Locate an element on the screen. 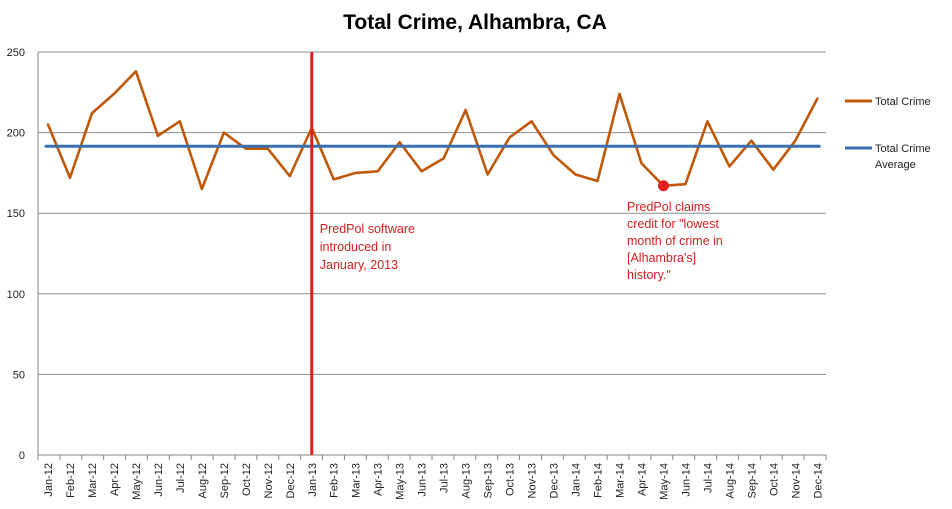 The width and height of the screenshot is (952, 509). x-tick-label: May-14 is located at coordinates (664, 481).